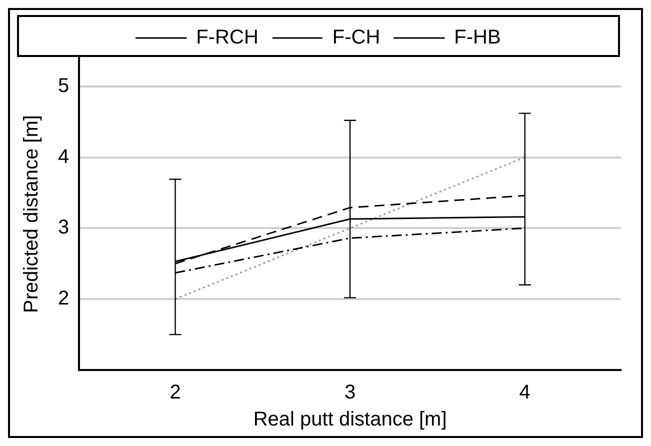  Describe the element at coordinates (356, 37) in the screenshot. I see `legend-label: F-CH` at that location.